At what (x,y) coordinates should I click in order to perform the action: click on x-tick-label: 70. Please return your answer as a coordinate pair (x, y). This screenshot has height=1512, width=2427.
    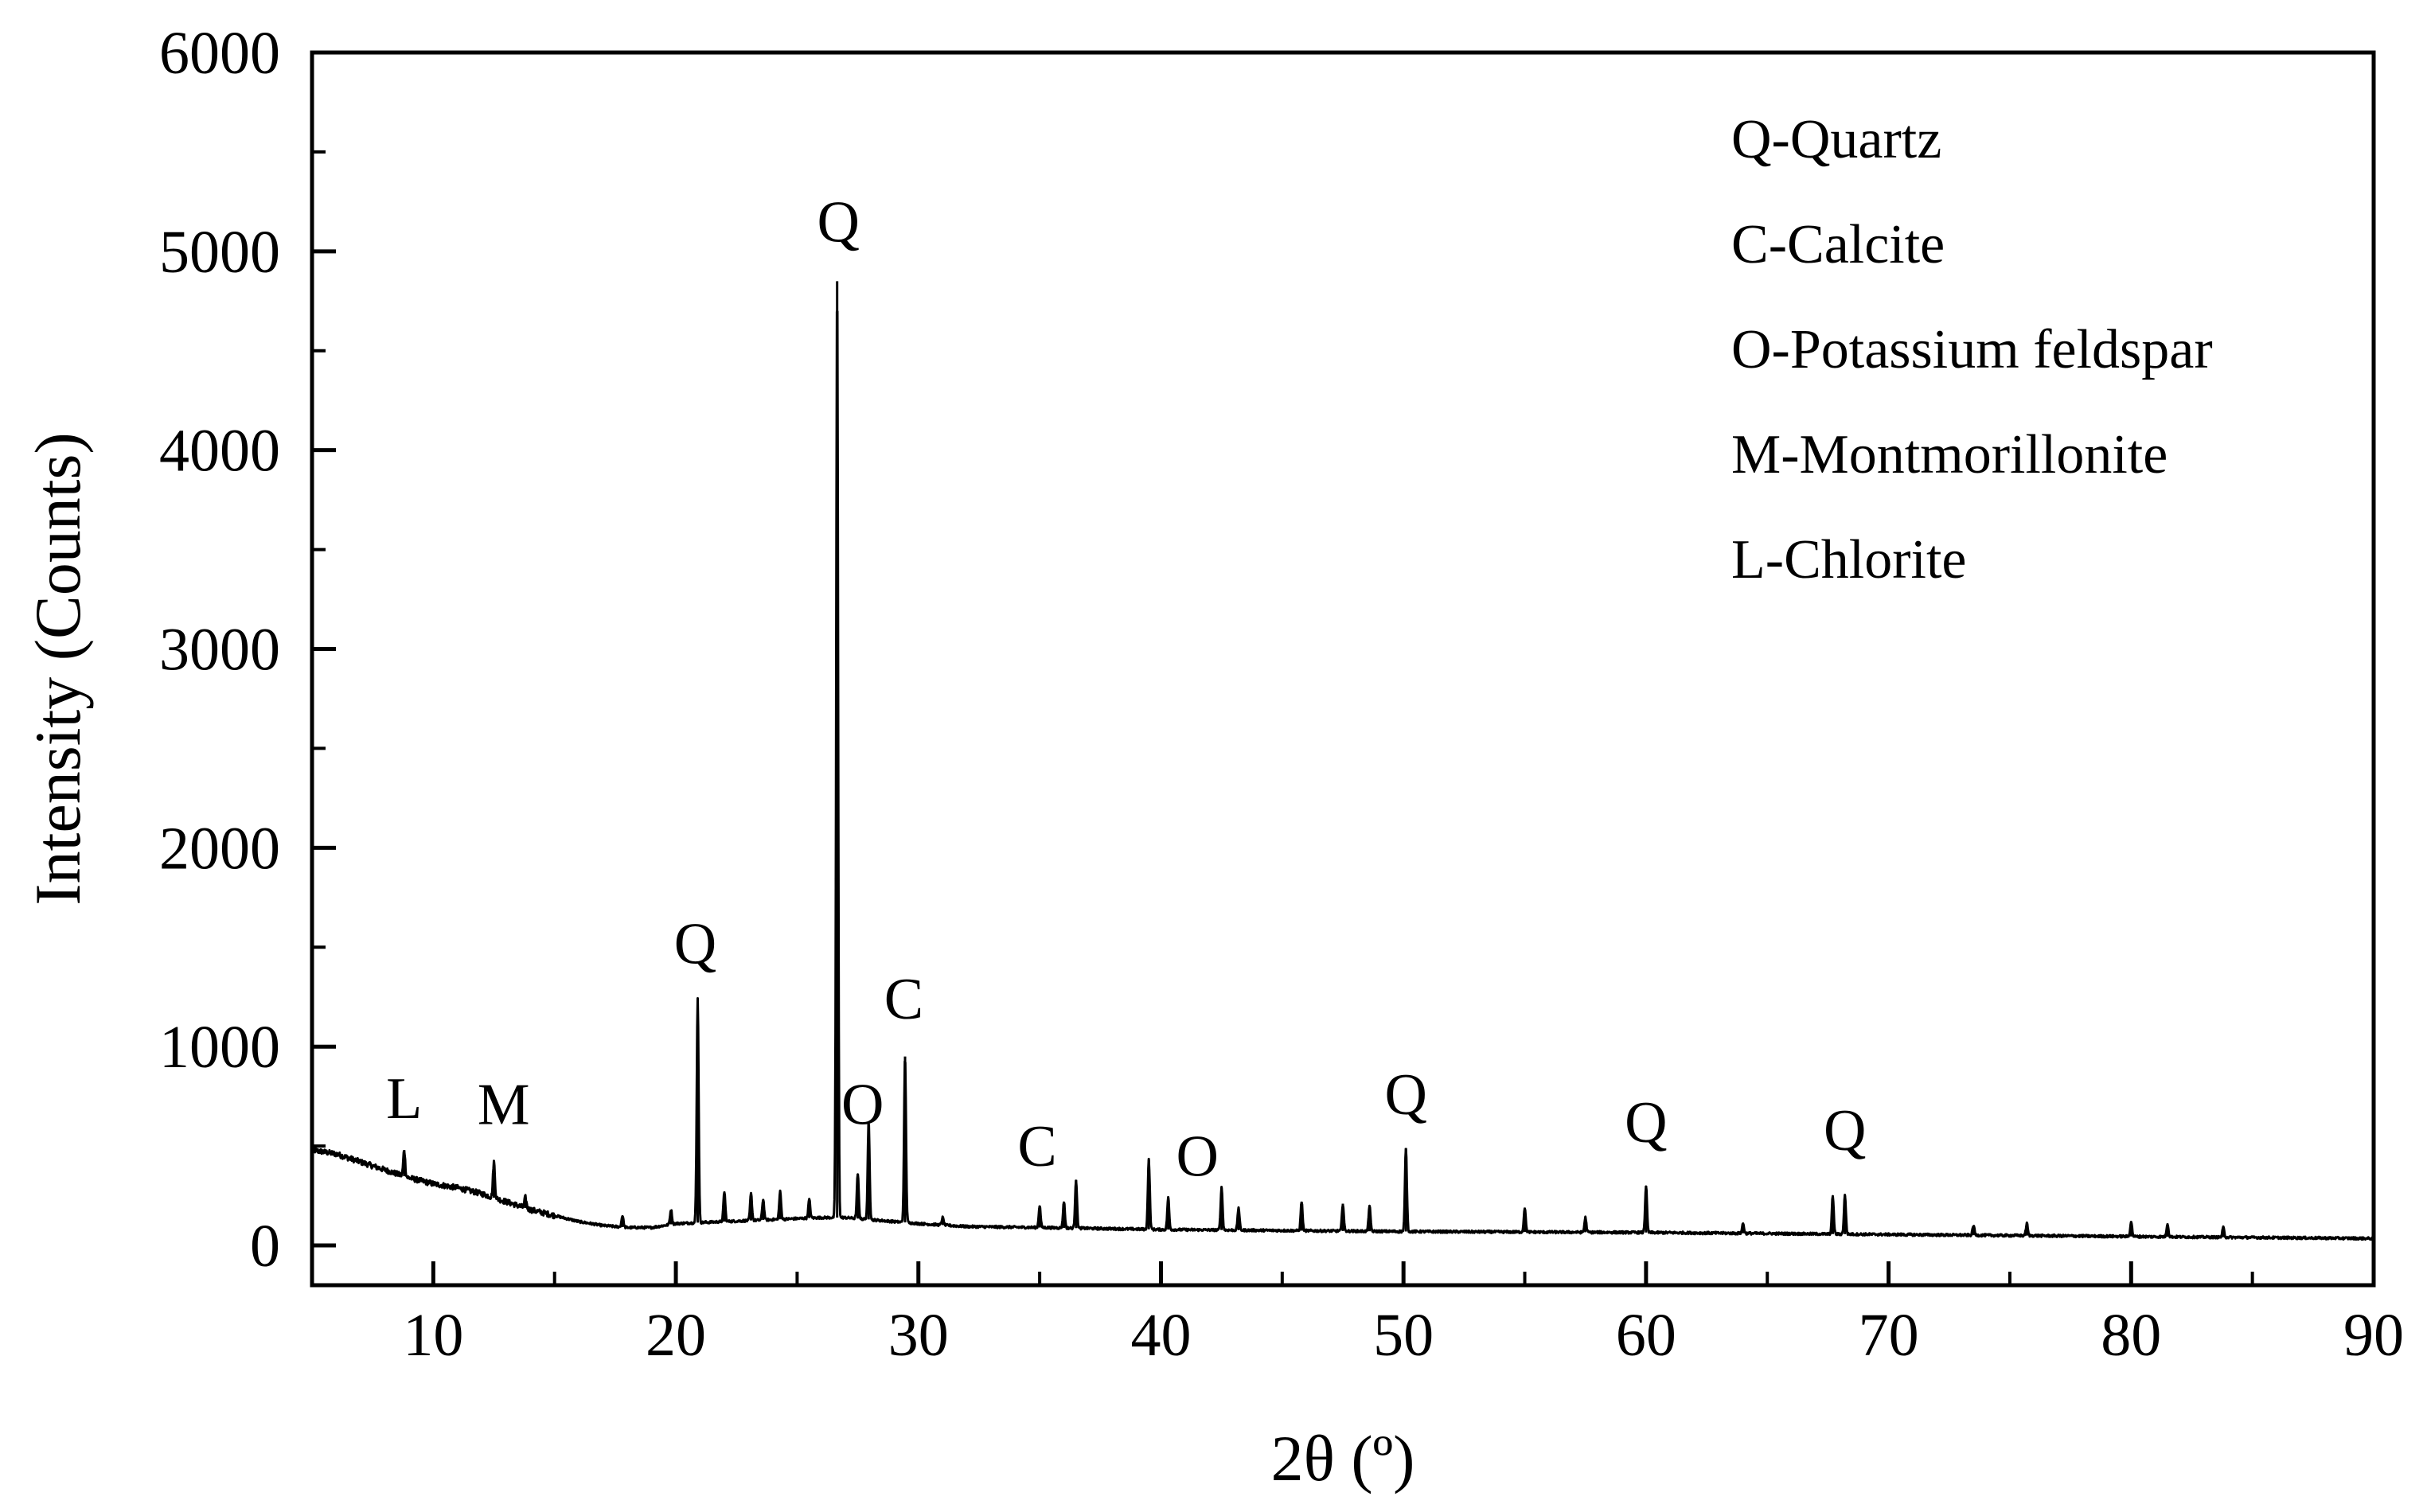
    Looking at the image, I should click on (1889, 1335).